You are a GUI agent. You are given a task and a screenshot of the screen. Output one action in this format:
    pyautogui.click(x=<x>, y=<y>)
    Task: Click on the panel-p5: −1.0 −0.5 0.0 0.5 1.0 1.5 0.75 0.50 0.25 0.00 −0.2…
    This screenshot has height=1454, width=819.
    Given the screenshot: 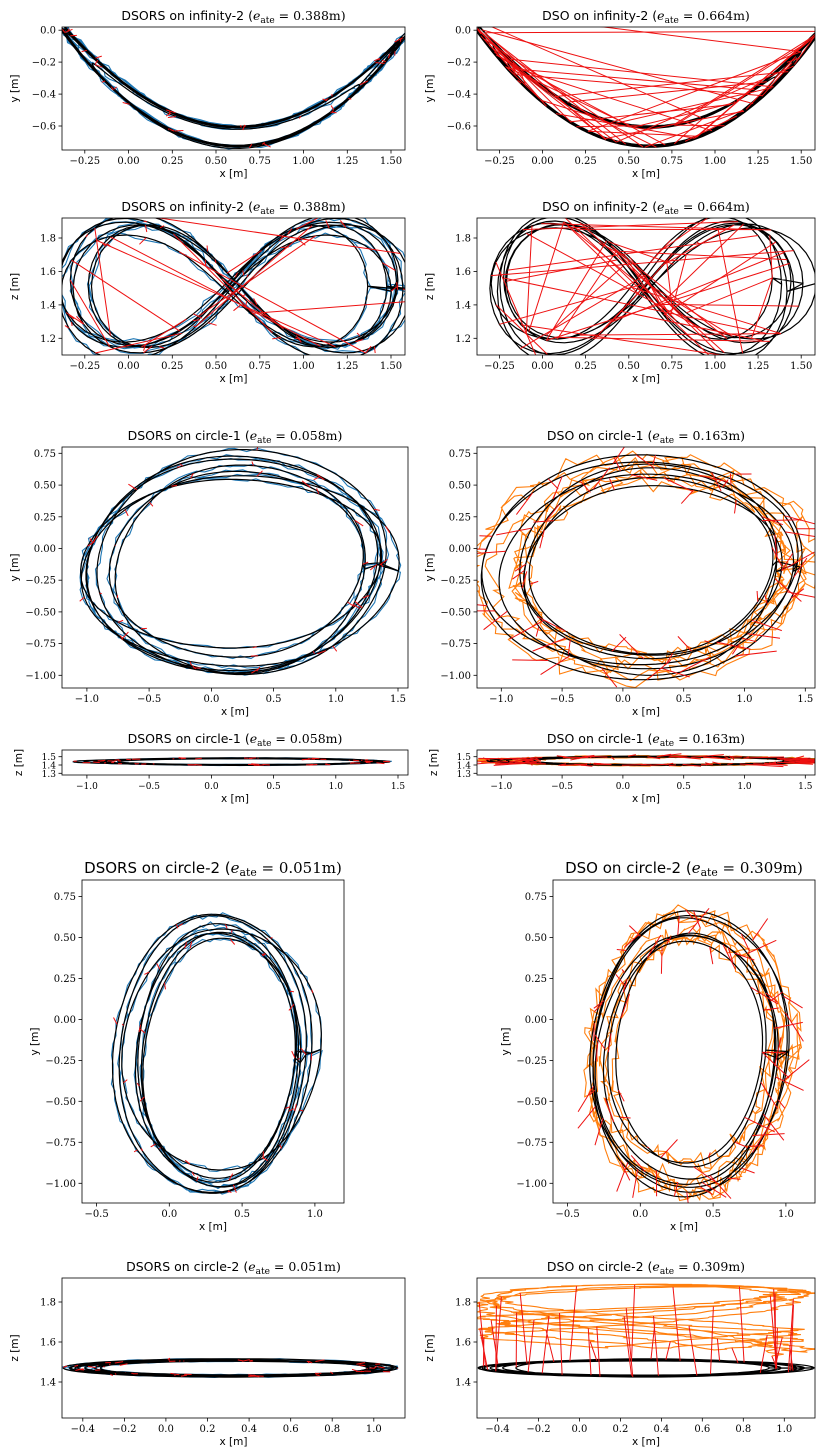 What is the action you would take?
    pyautogui.click(x=209, y=573)
    